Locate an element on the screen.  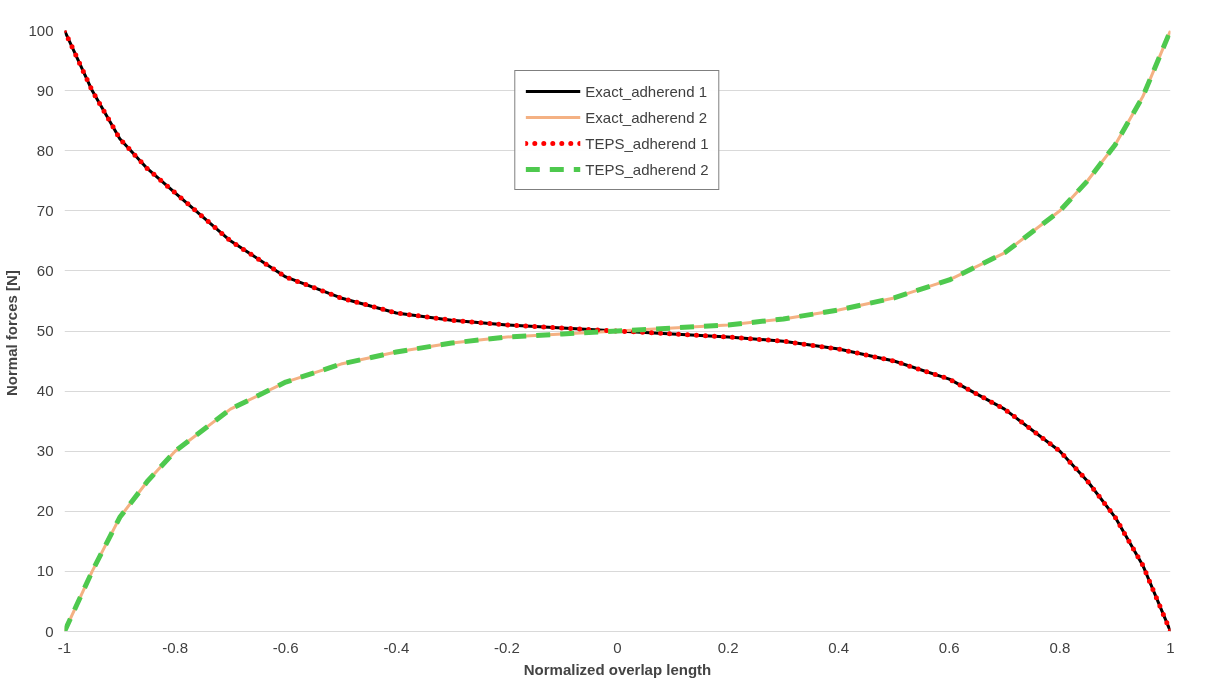
x-tick-label: -0.6 is located at coordinates (285, 647).